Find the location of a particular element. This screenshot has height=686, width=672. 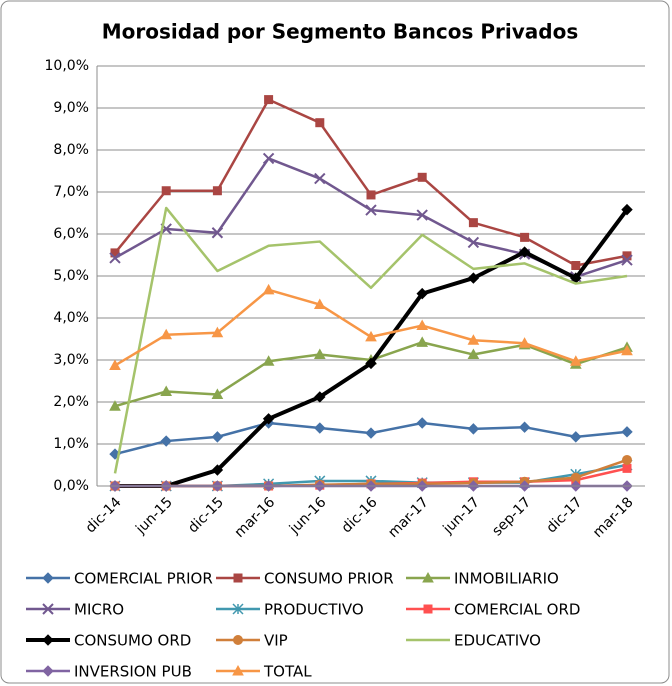

legend-item: EDUCATIVO is located at coordinates (473, 641).